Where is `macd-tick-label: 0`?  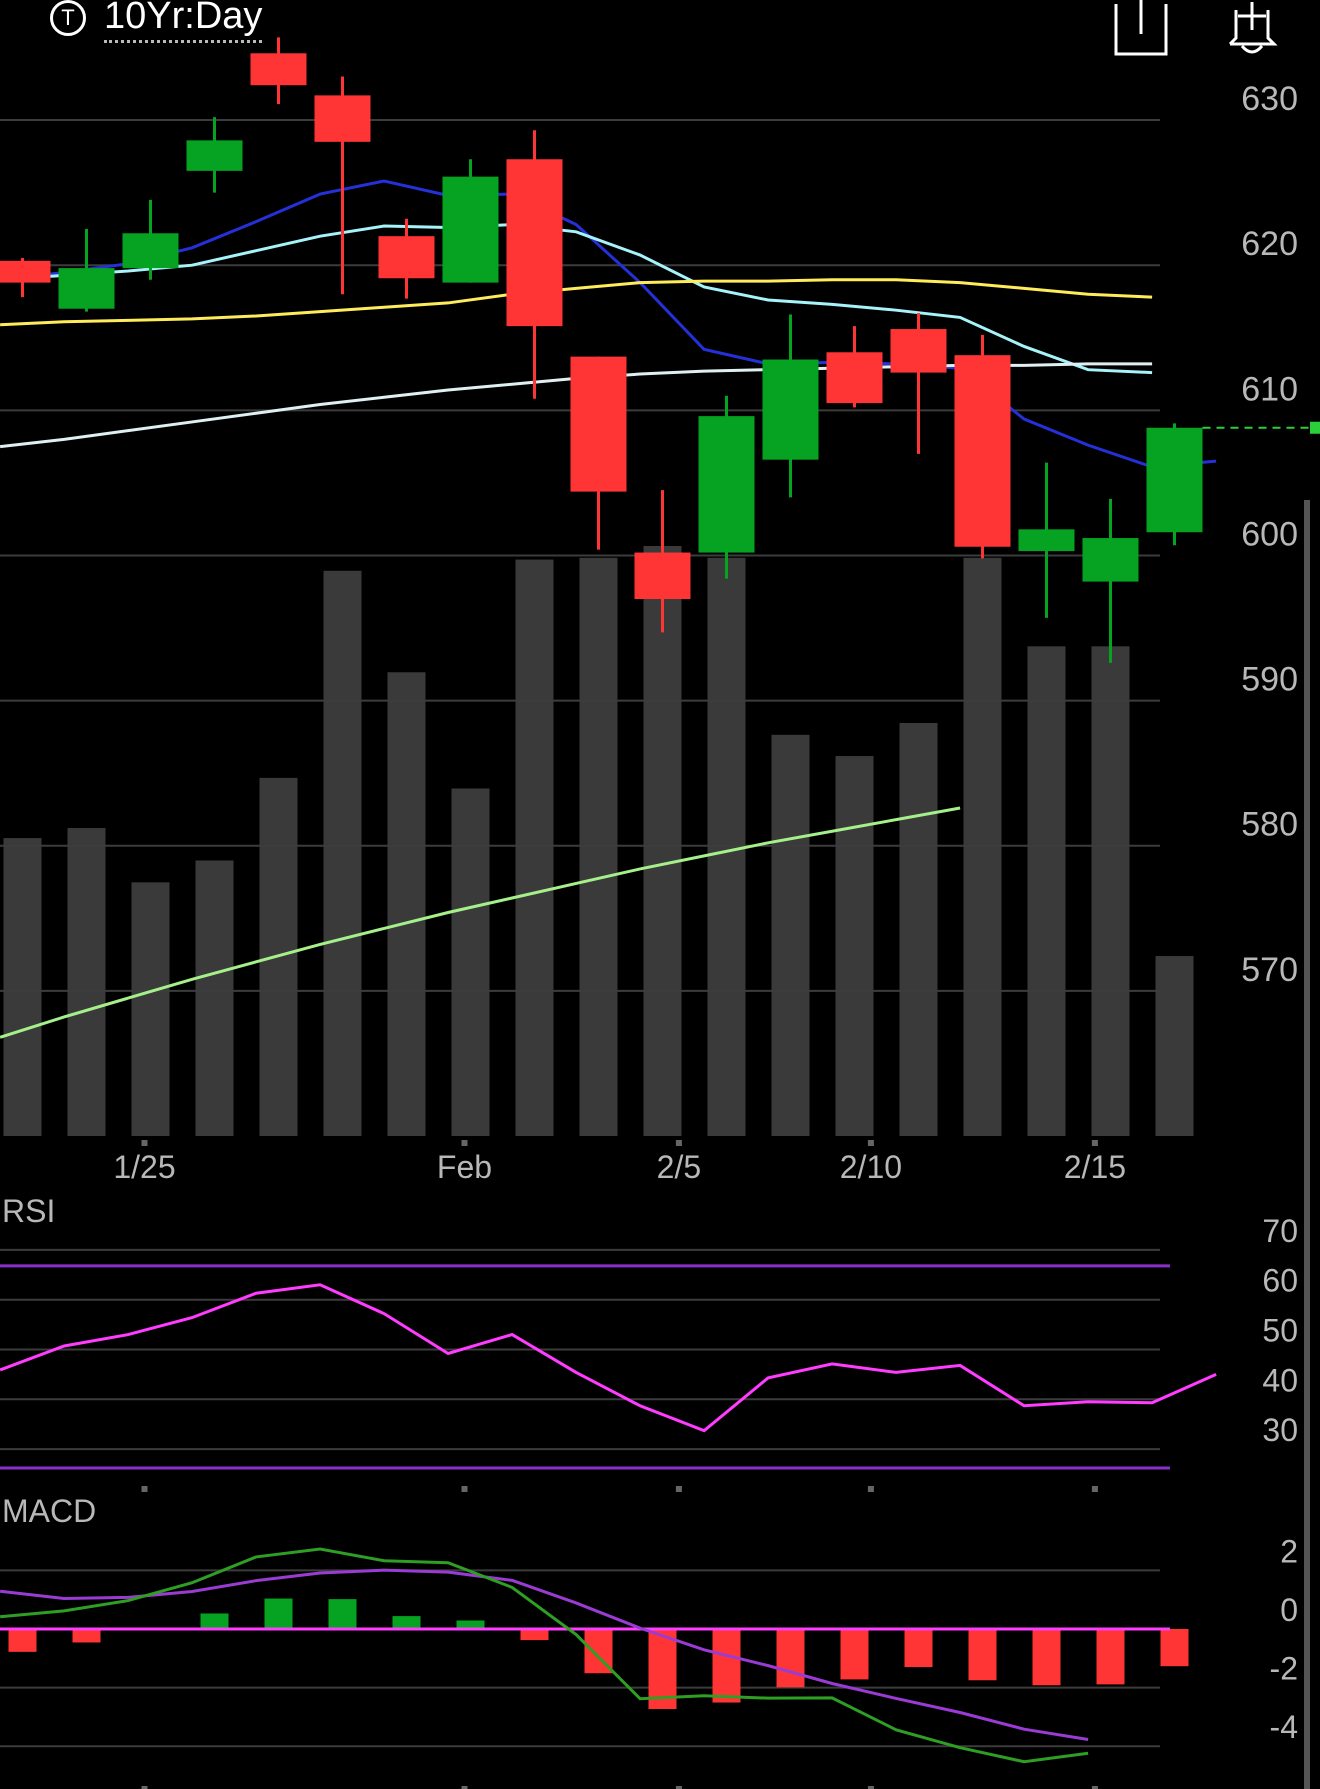 macd-tick-label: 0 is located at coordinates (1289, 1610).